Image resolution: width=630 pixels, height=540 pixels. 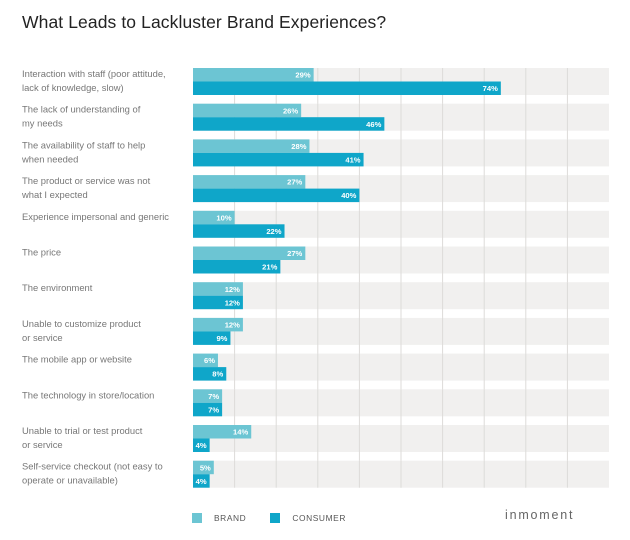 I want to click on category-label-line: Experience impersonal and generic, so click(x=95, y=216).